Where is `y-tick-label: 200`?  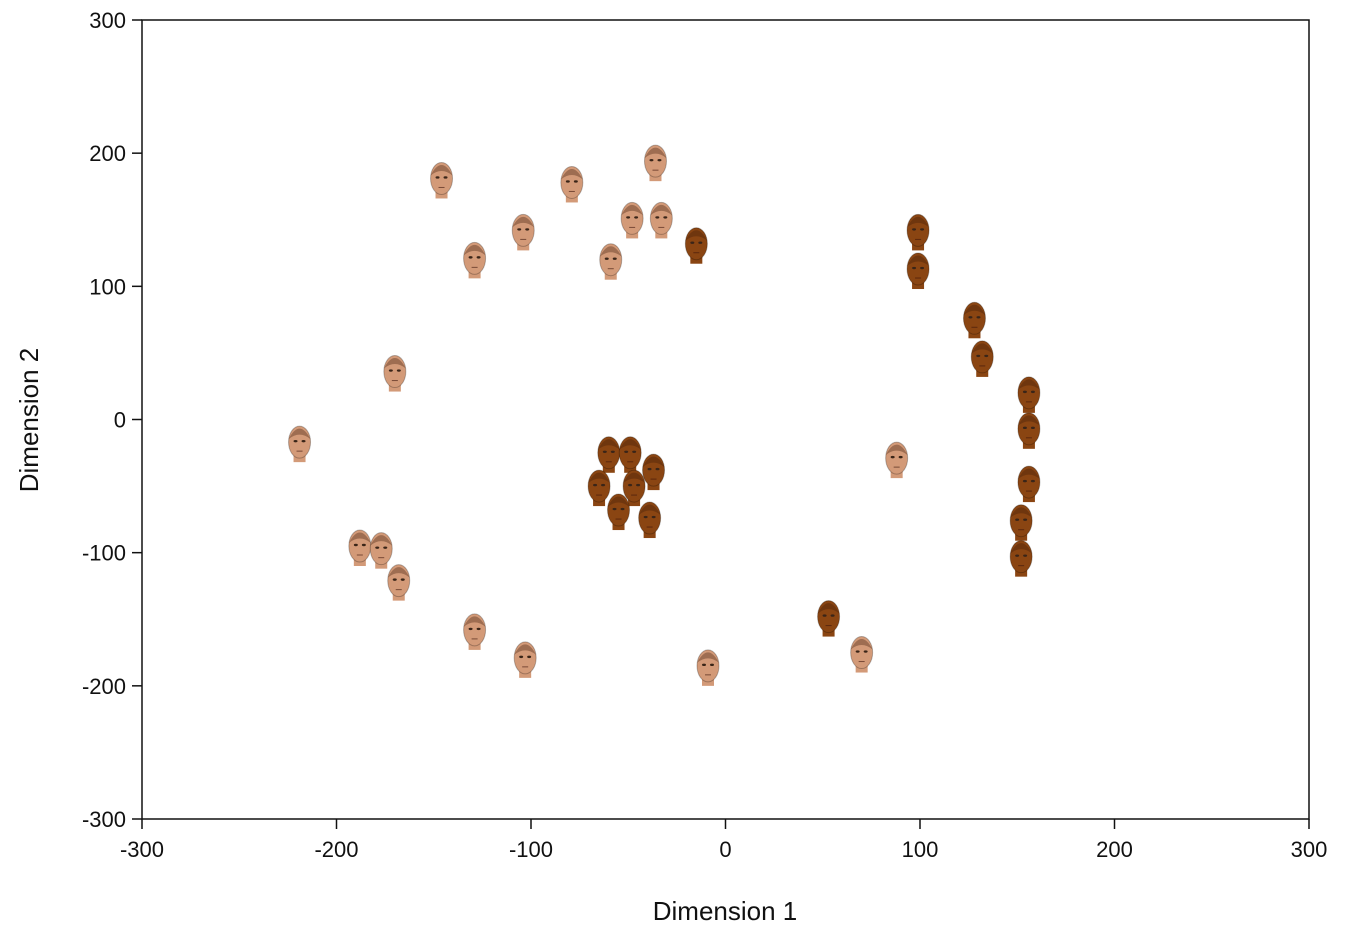
y-tick-label: 200 is located at coordinates (107, 153).